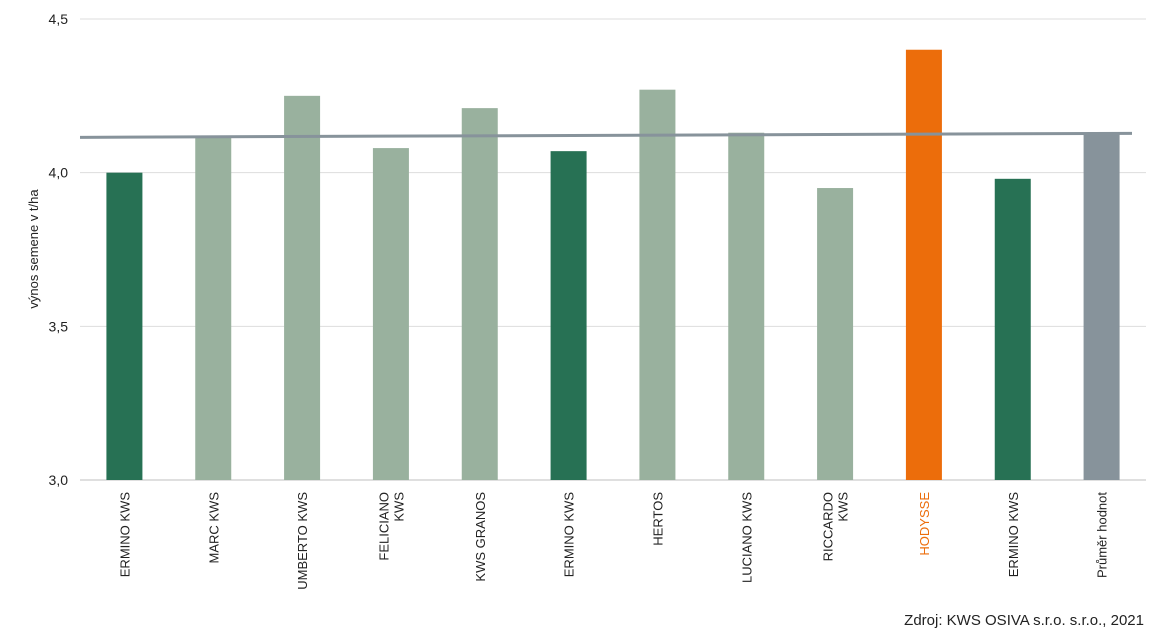 The height and width of the screenshot is (642, 1166). What do you see at coordinates (1102, 535) in the screenshot?
I see `x-tick-label: Průměr hodnot` at bounding box center [1102, 535].